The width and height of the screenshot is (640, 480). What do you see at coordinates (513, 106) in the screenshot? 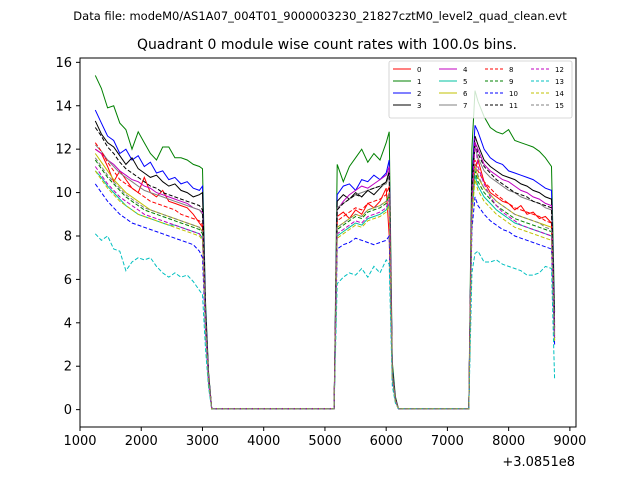
I see `legend-label-11: 11` at bounding box center [513, 106].